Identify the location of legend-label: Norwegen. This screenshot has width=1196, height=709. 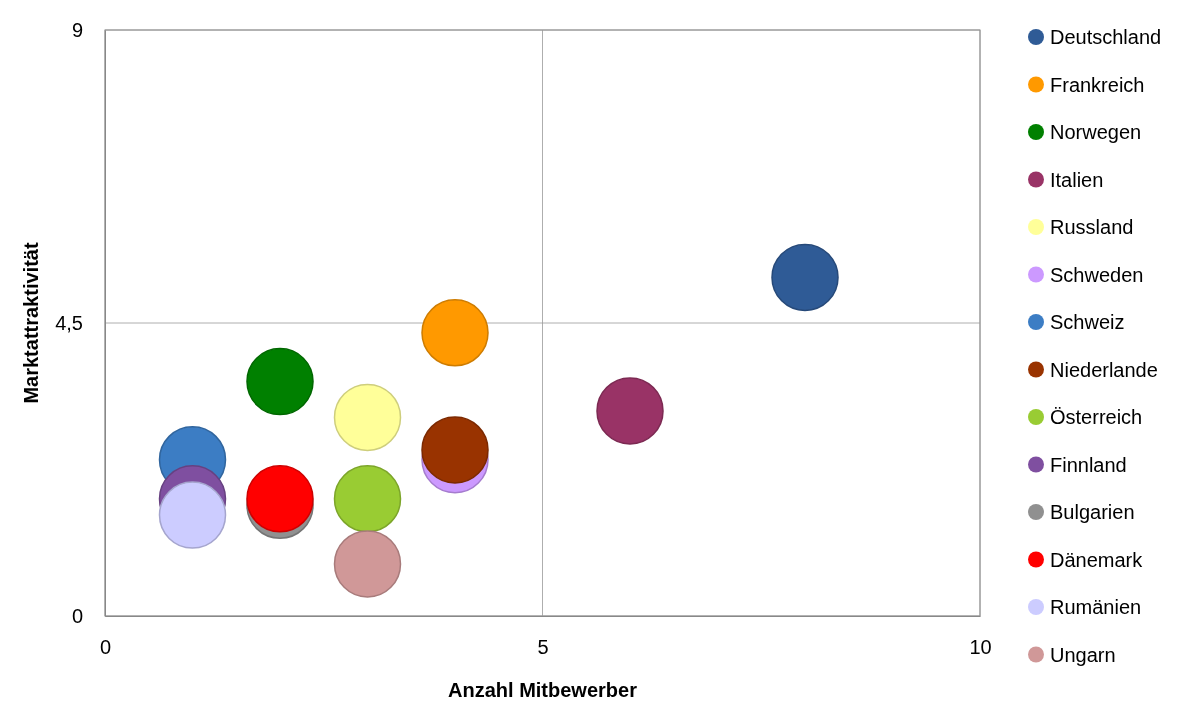
(1096, 132).